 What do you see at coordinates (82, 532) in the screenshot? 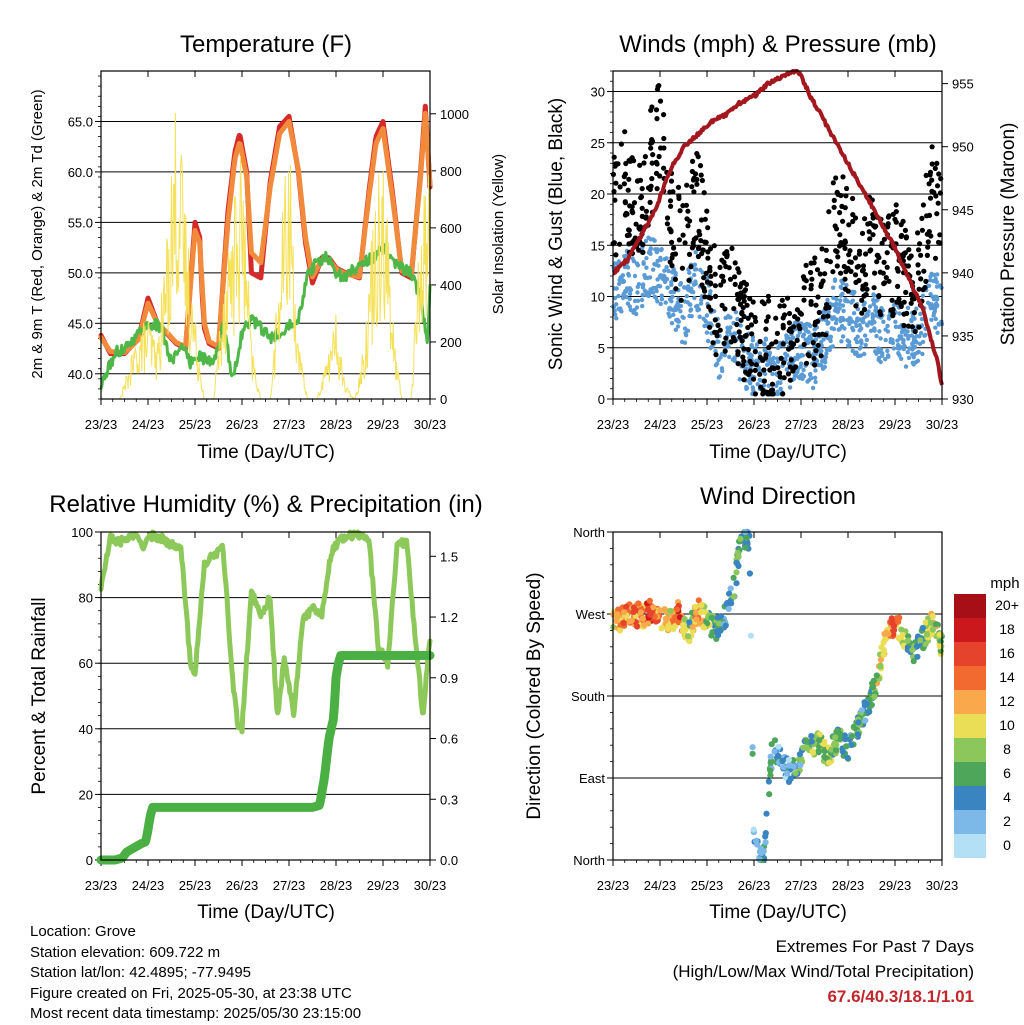
I see `humidity-y-tick-label: 100` at bounding box center [82, 532].